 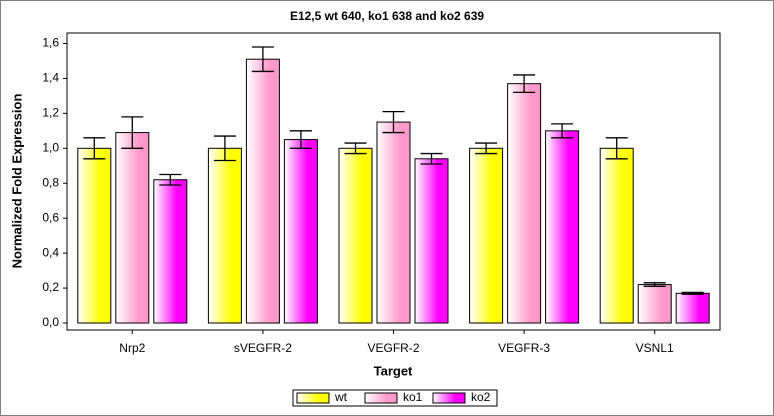 I want to click on x-tick-label: Nrp2, so click(x=132, y=348).